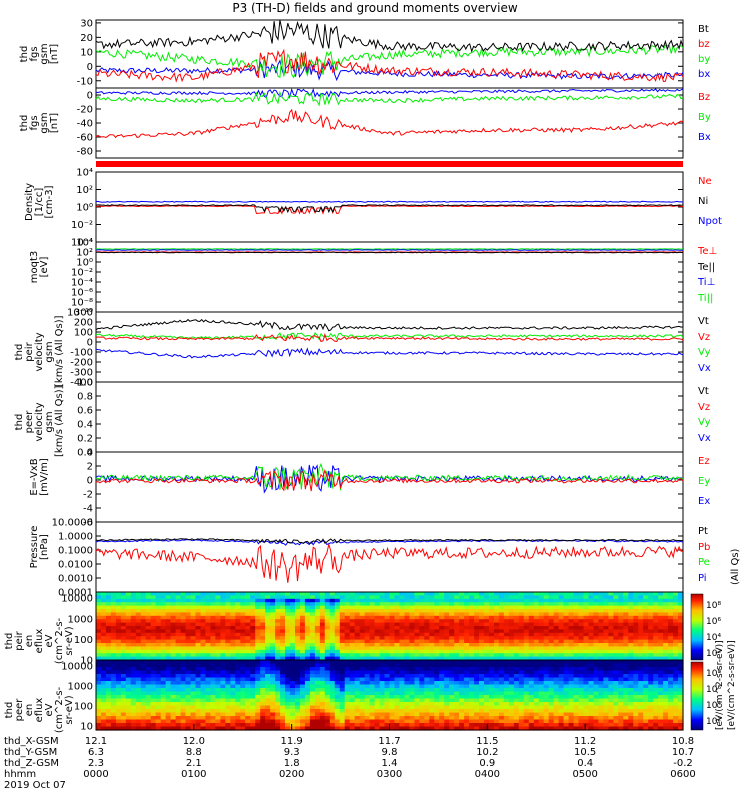 The image size is (750, 800). I want to click on cbar-tick-ele: 10⁸, so click(713, 674).